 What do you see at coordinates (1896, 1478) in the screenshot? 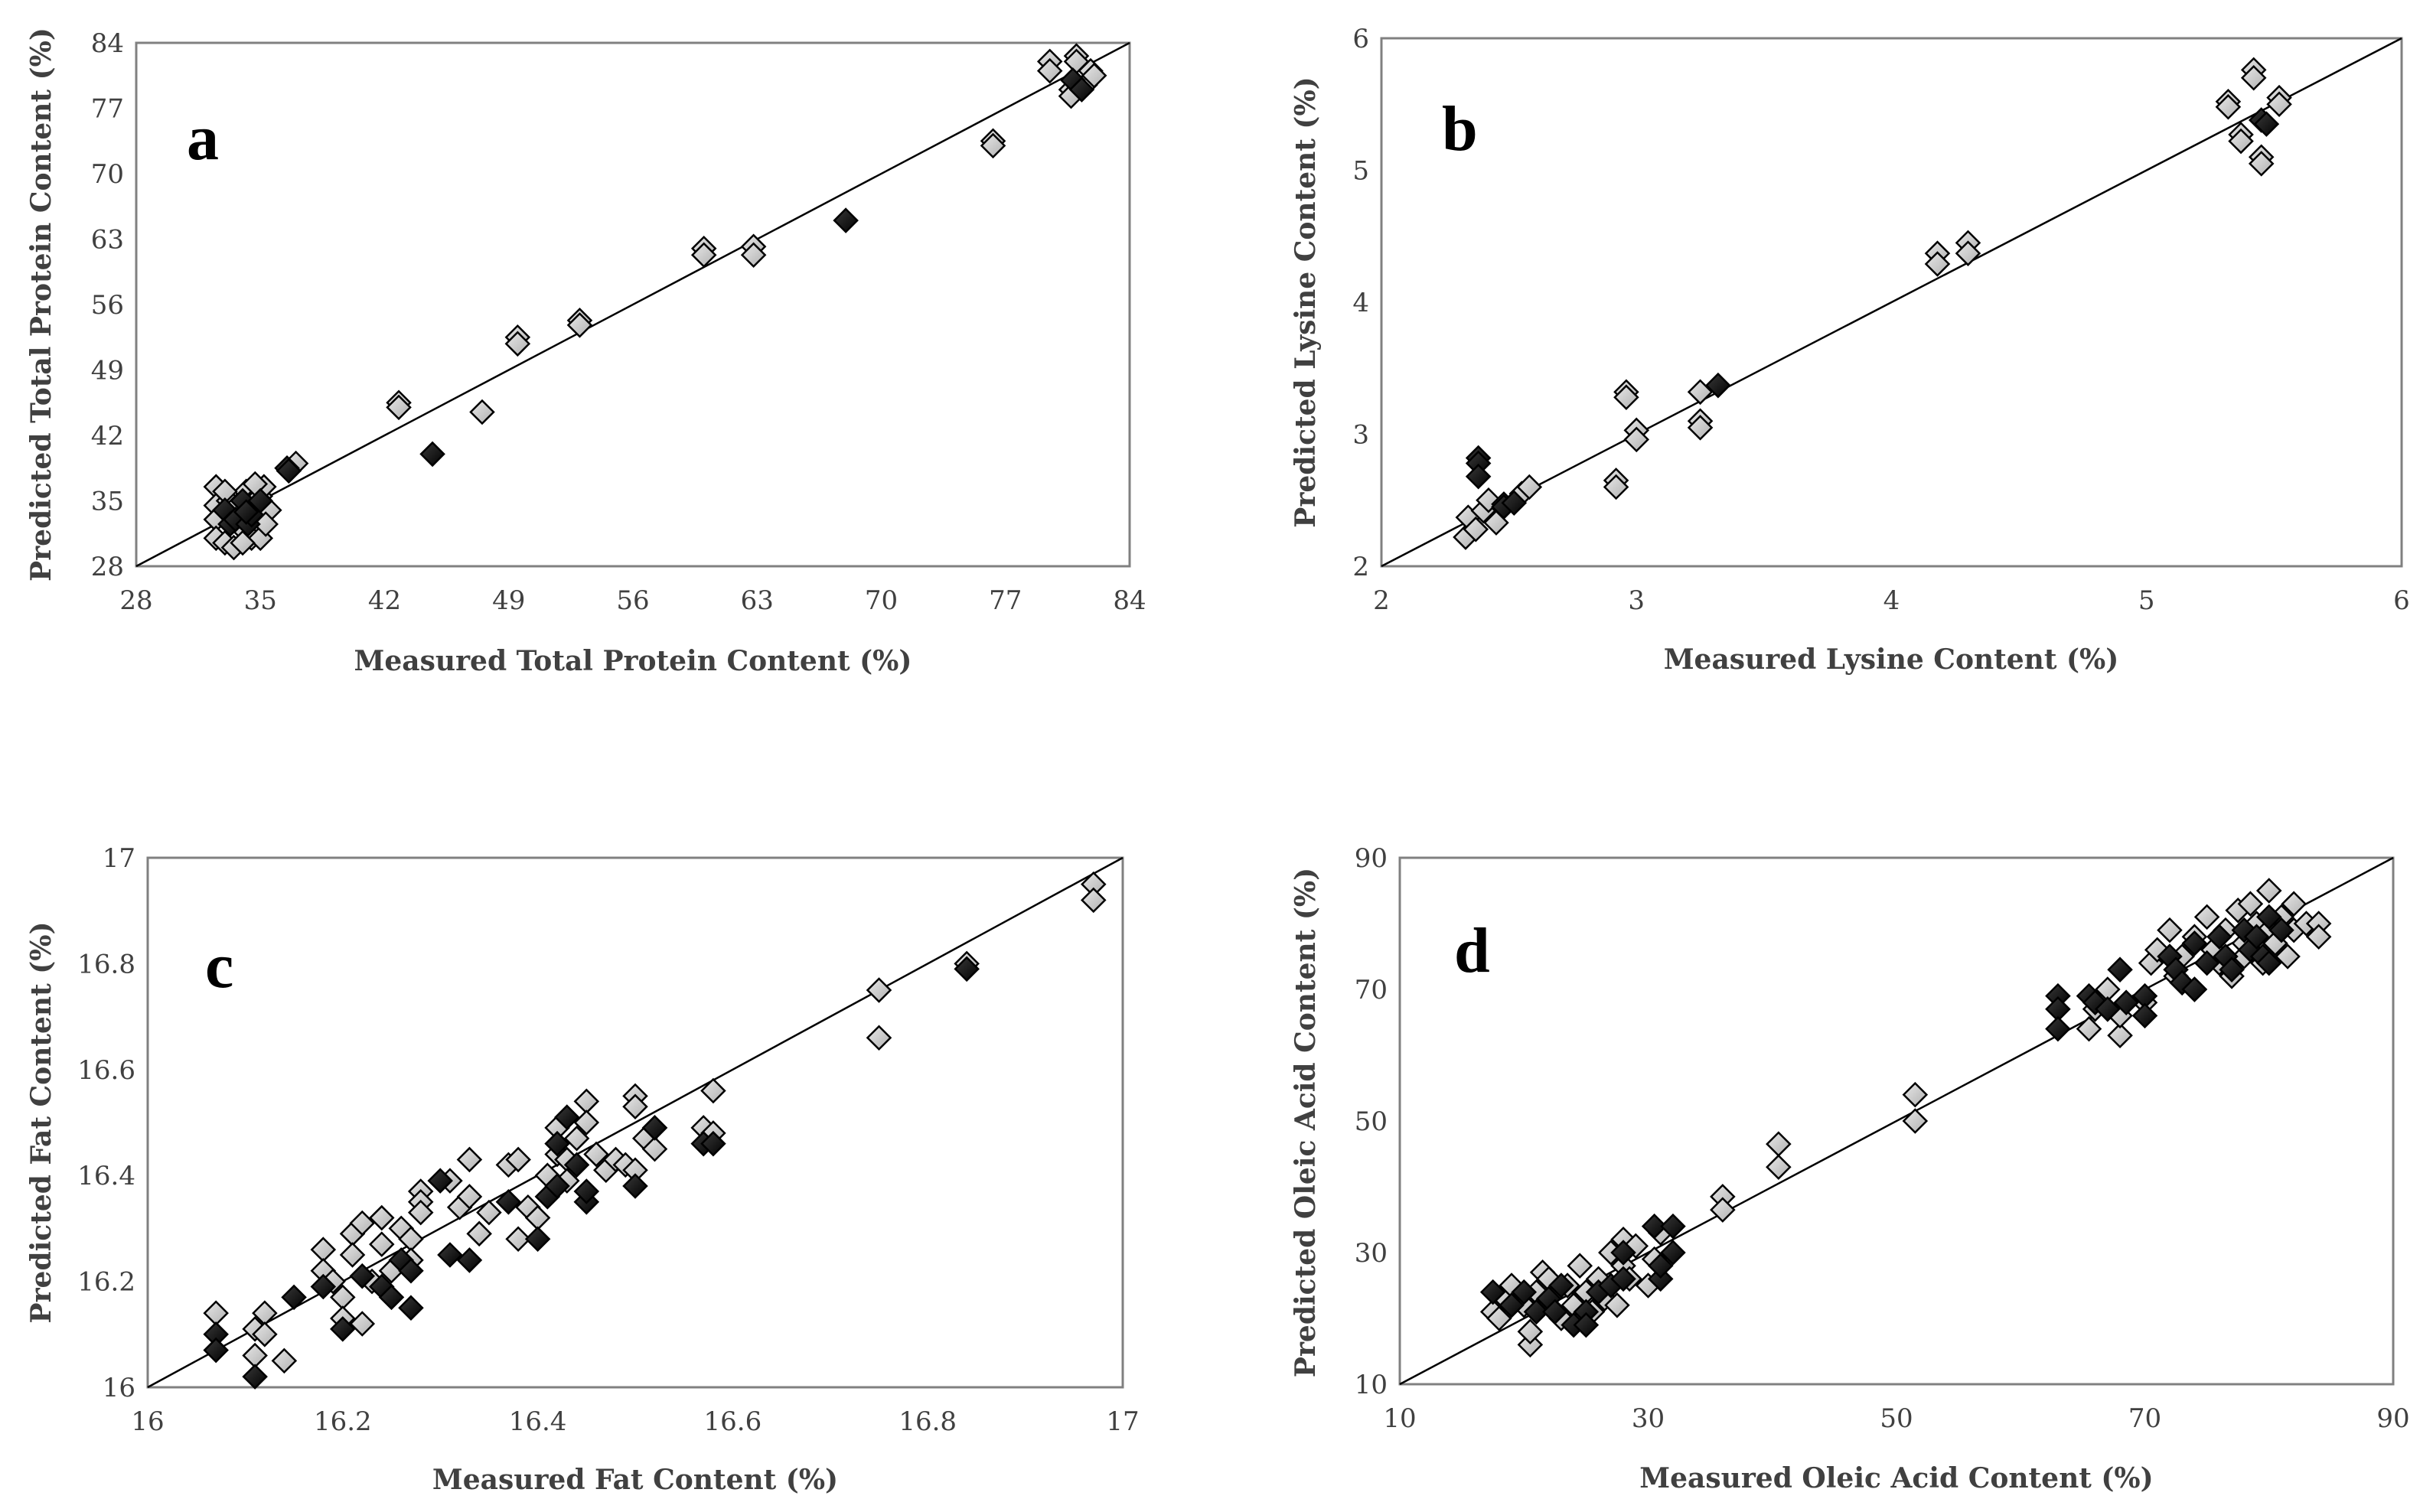
I see `x-axis-title: Measured Oleic Acid Content (%)` at bounding box center [1896, 1478].